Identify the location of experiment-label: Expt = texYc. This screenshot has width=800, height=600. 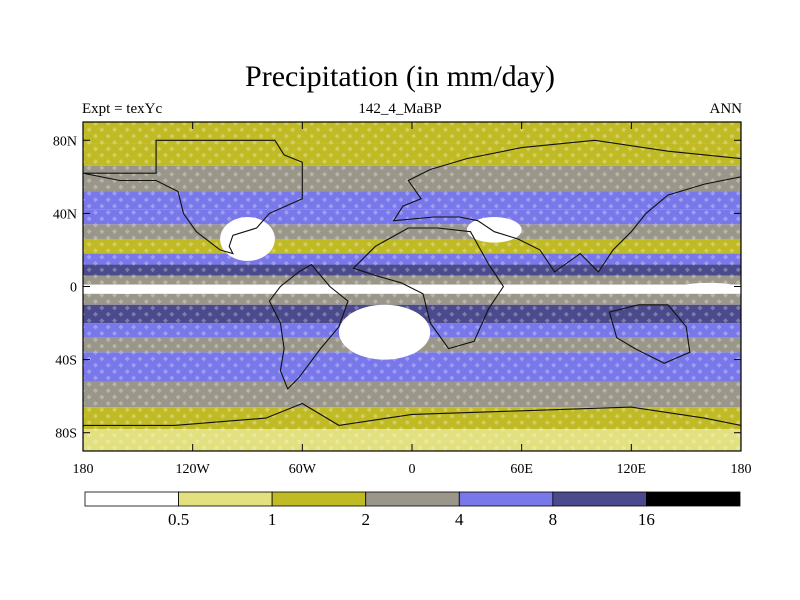
(122, 109).